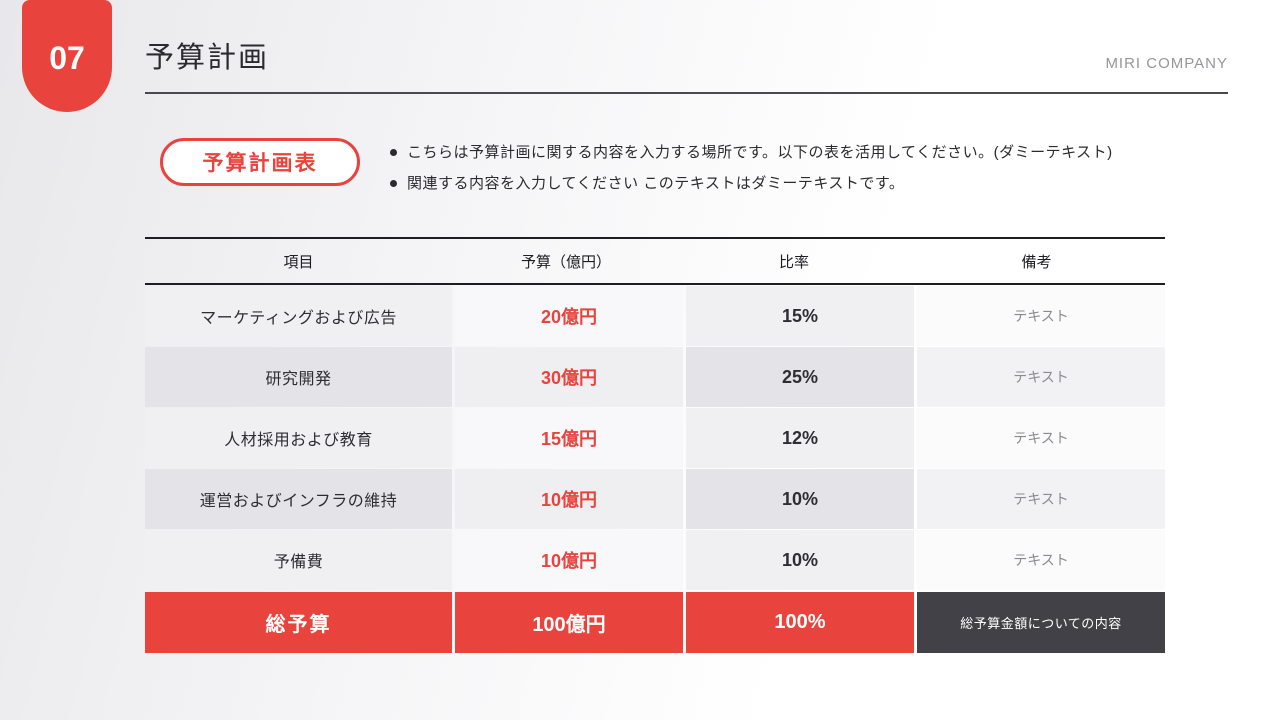 The height and width of the screenshot is (720, 1280). Describe the element at coordinates (569, 438) in the screenshot. I see `cell-budget: 15億円` at that location.